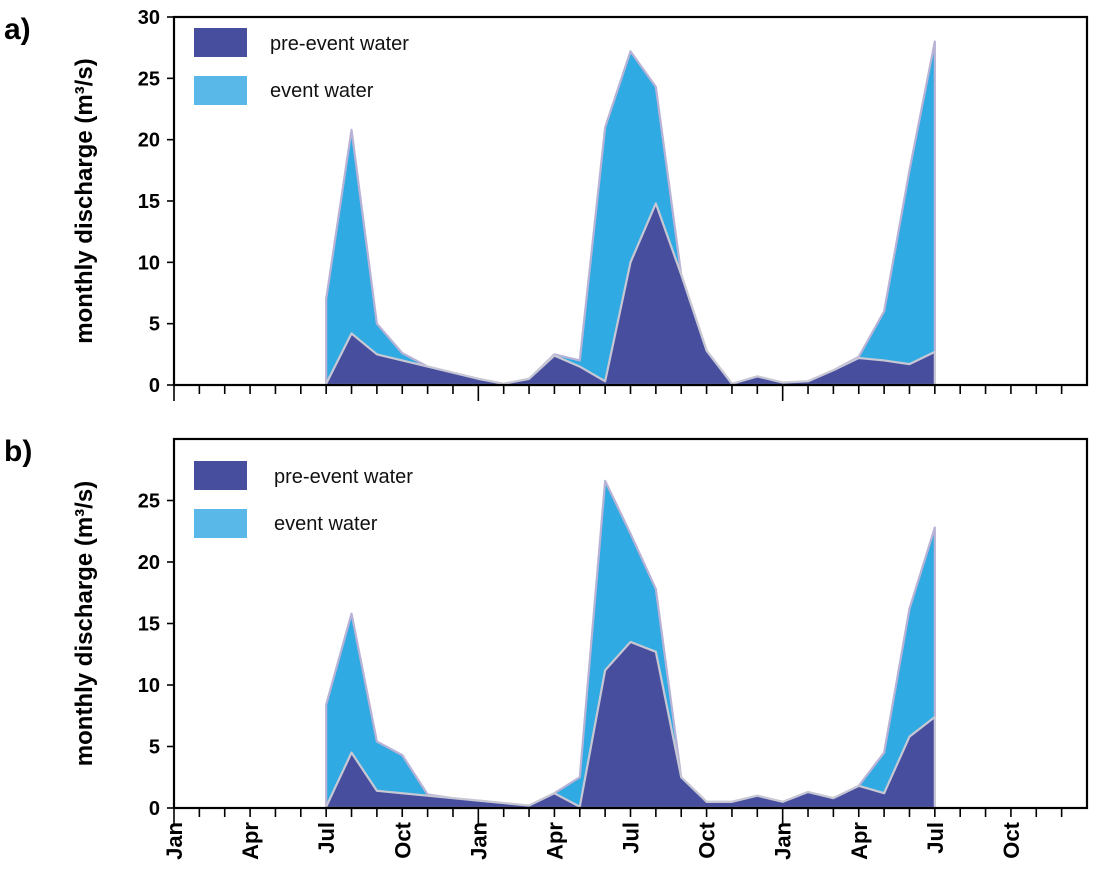  I want to click on panel-a-y-ticks: 0 5 10 15 20 25 30, so click(156, 202).